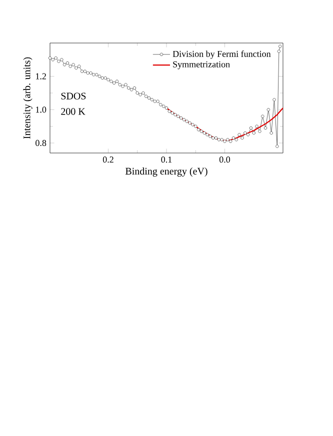 The image size is (333, 436). Describe the element at coordinates (108, 159) in the screenshot. I see `x-tick-label: 0.2` at that location.